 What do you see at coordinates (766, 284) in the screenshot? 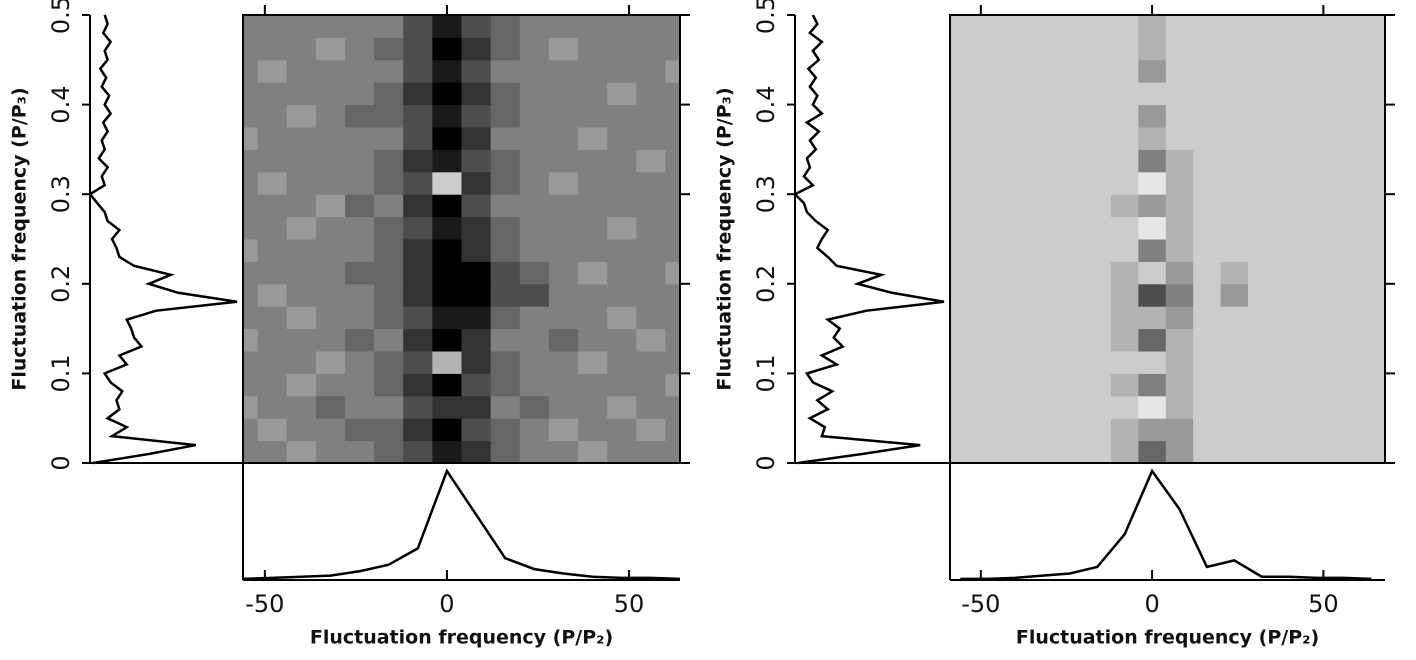
I see `y-tick-label: 0.2` at bounding box center [766, 284].